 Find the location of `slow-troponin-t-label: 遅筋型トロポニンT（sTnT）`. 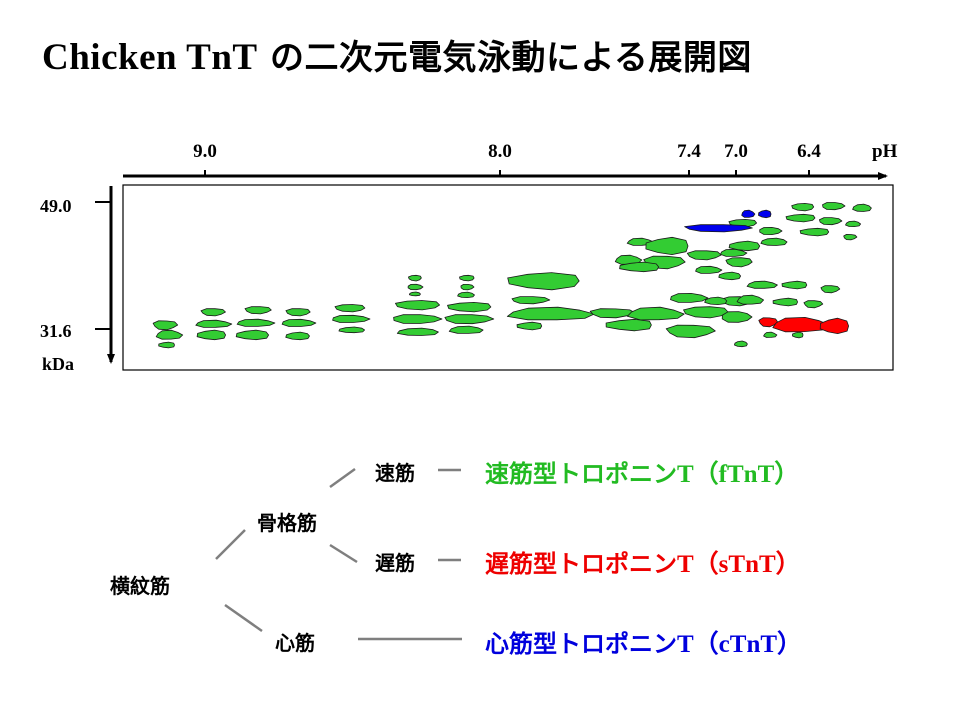

slow-troponin-t-label: 遅筋型トロポニンT（sTnT） is located at coordinates (643, 562).